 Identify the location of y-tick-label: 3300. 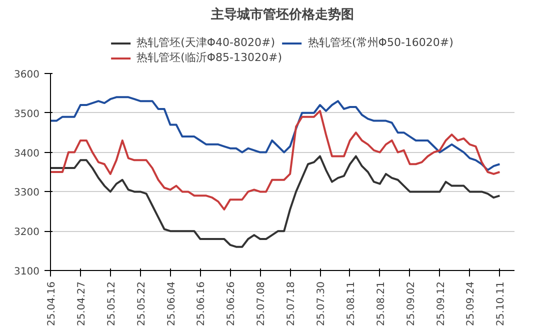
(27, 193).